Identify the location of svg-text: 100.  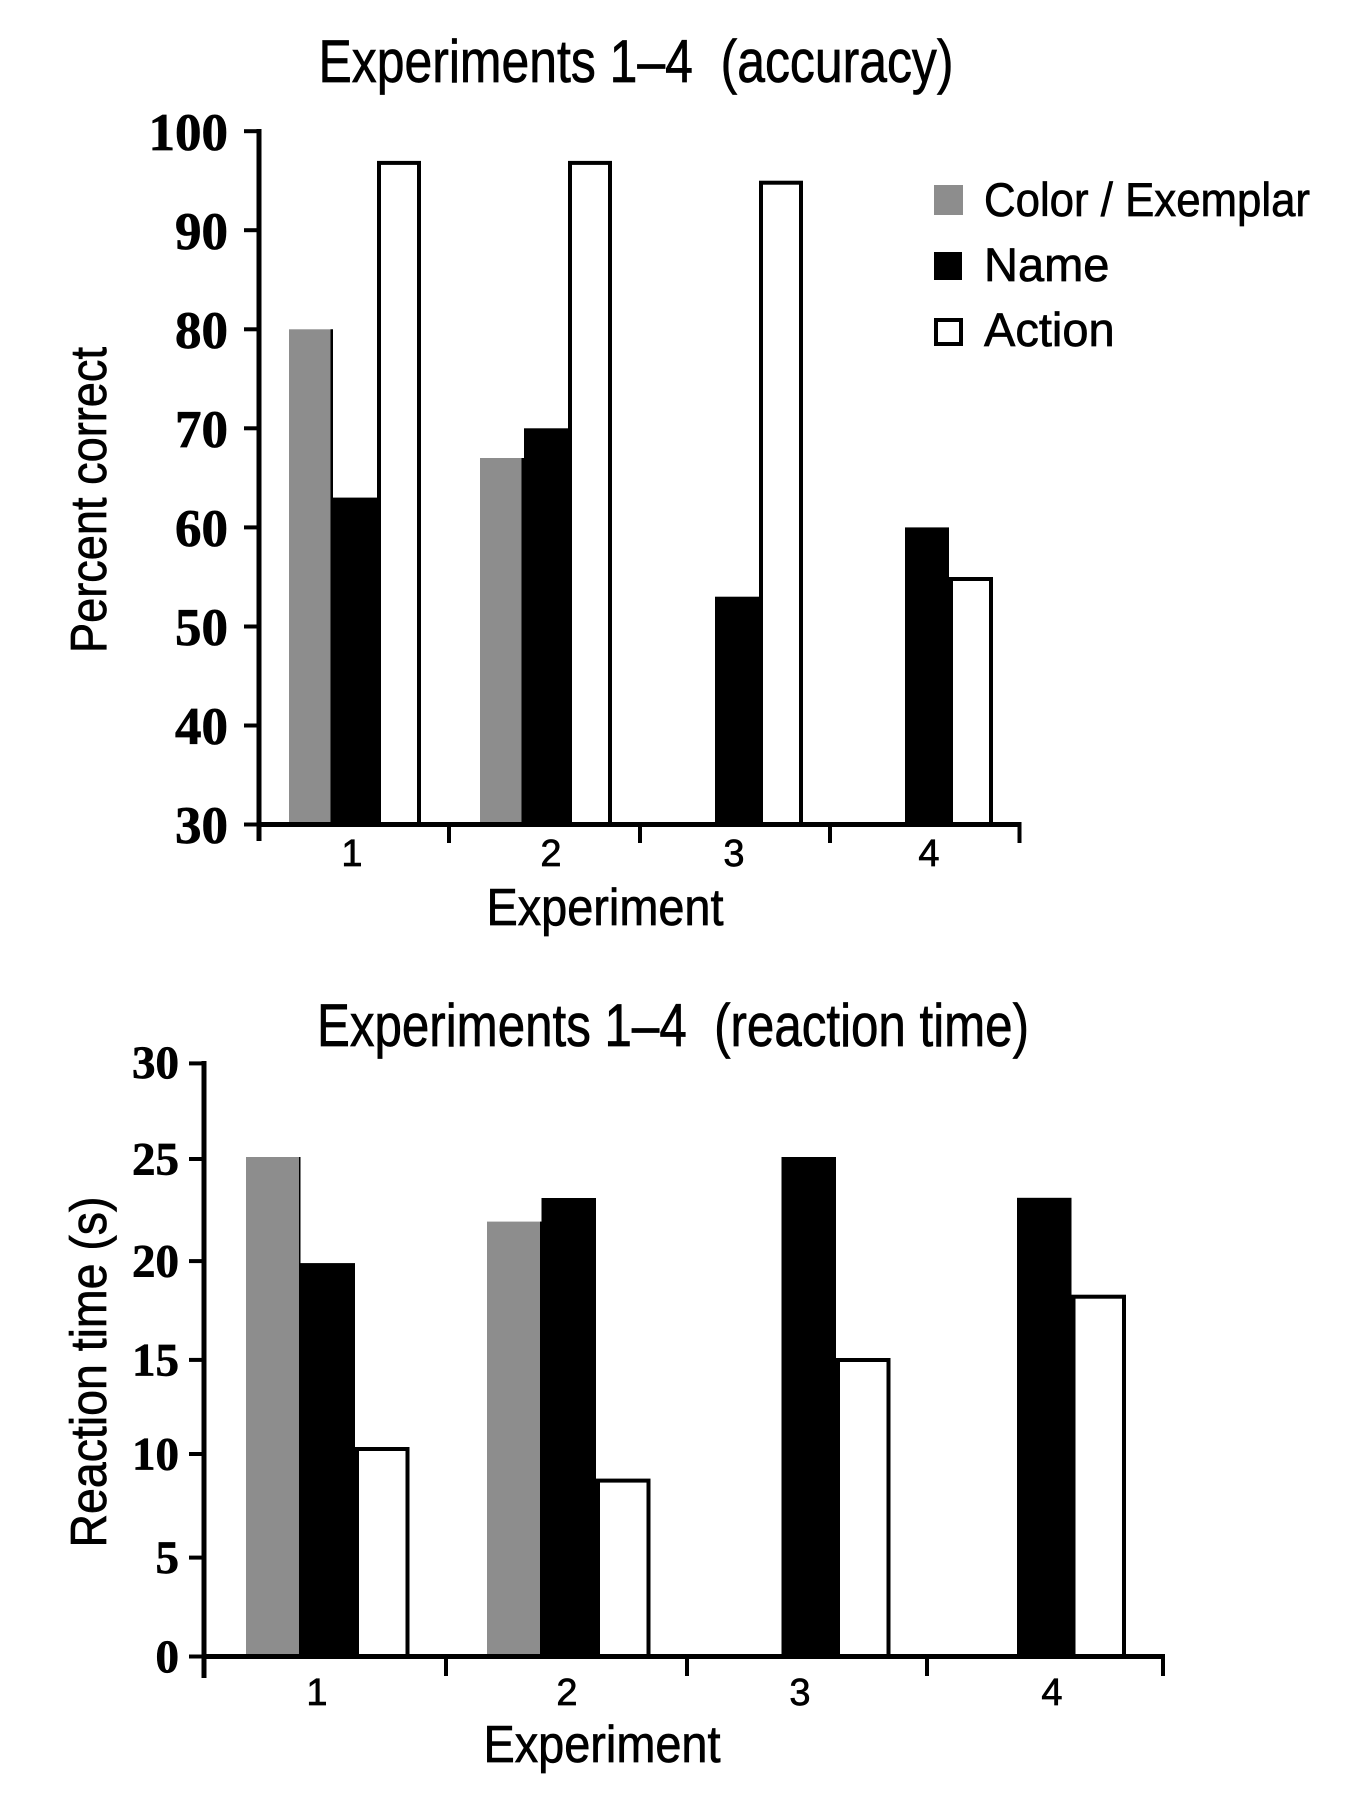
(189, 133).